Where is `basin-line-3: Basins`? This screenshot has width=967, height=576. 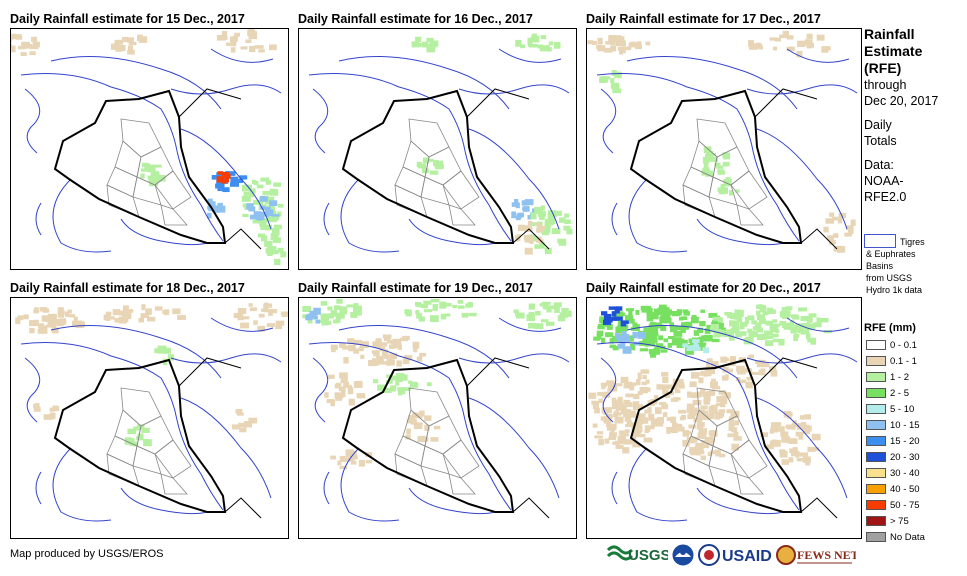
basin-line-3: Basins is located at coordinates (880, 266).